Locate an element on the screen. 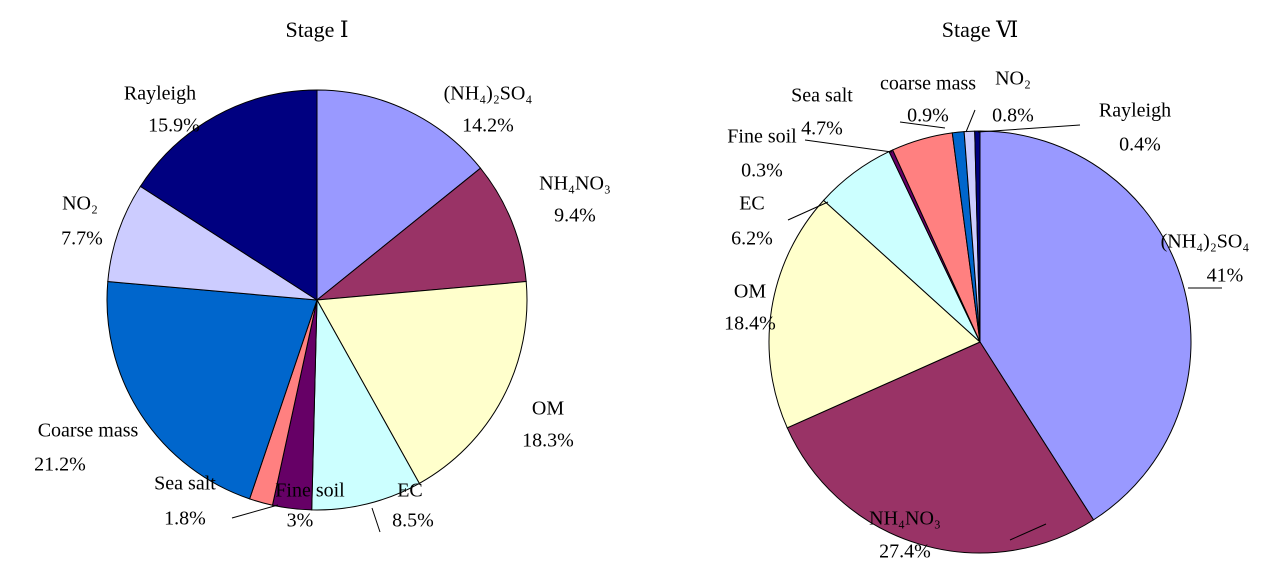 The width and height of the screenshot is (1281, 565). value-label: 4.7% is located at coordinates (822, 129).